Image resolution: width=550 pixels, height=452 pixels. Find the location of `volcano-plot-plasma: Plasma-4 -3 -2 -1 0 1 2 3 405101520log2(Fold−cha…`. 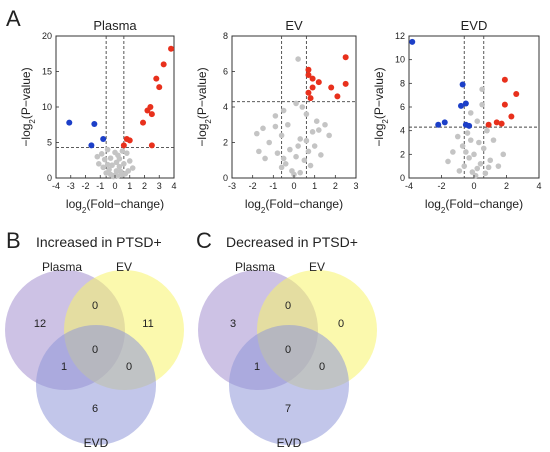

volcano-plot-plasma: Plasma-4 -3 -2 -1 0 1 2 3 405101520log2(Fold−cha… is located at coordinates (98, 116).